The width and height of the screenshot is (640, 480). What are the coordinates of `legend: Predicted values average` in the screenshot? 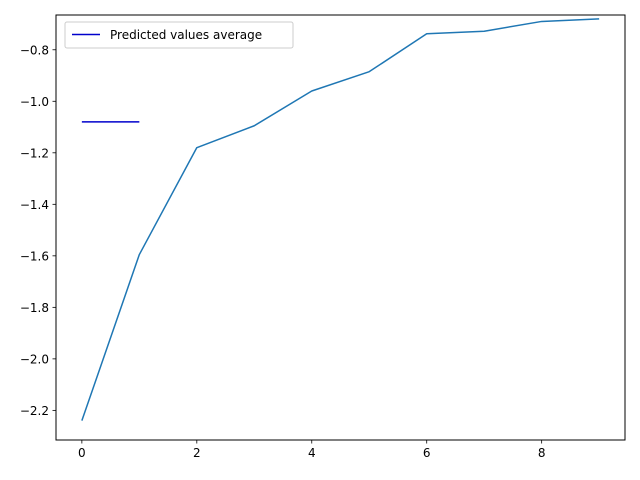 It's located at (179, 35).